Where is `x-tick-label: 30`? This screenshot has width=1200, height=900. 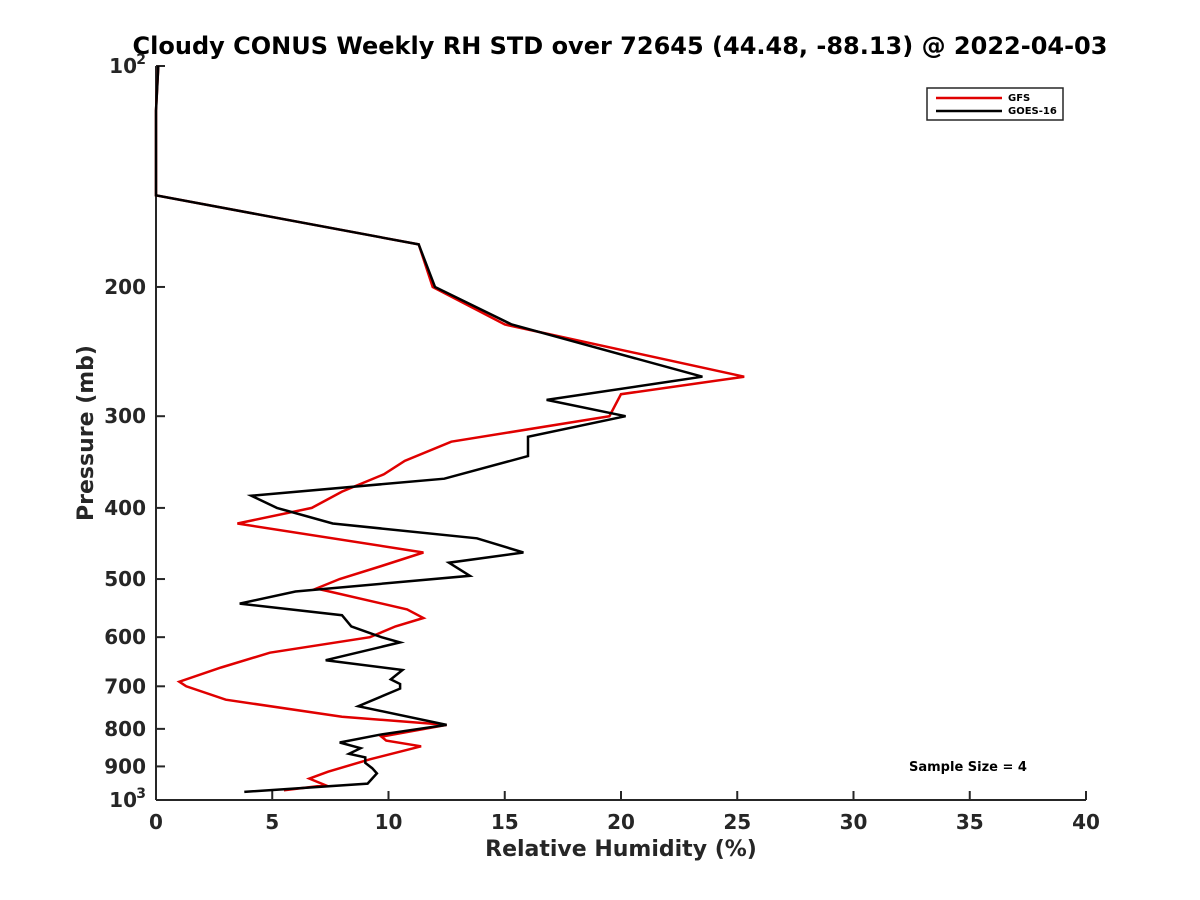
x-tick-label: 30 is located at coordinates (854, 822).